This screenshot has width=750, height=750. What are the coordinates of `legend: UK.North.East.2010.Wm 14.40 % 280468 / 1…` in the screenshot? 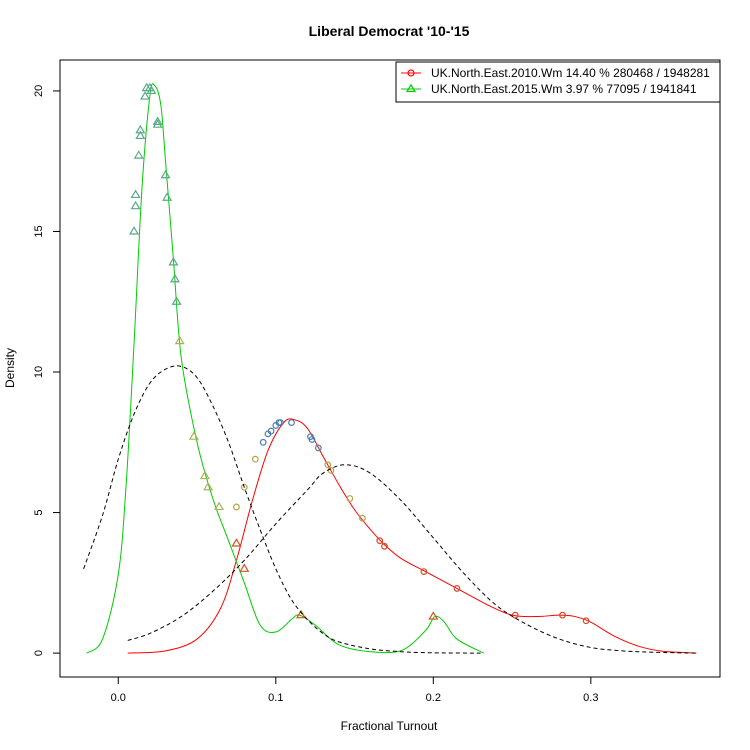 It's located at (558, 82).